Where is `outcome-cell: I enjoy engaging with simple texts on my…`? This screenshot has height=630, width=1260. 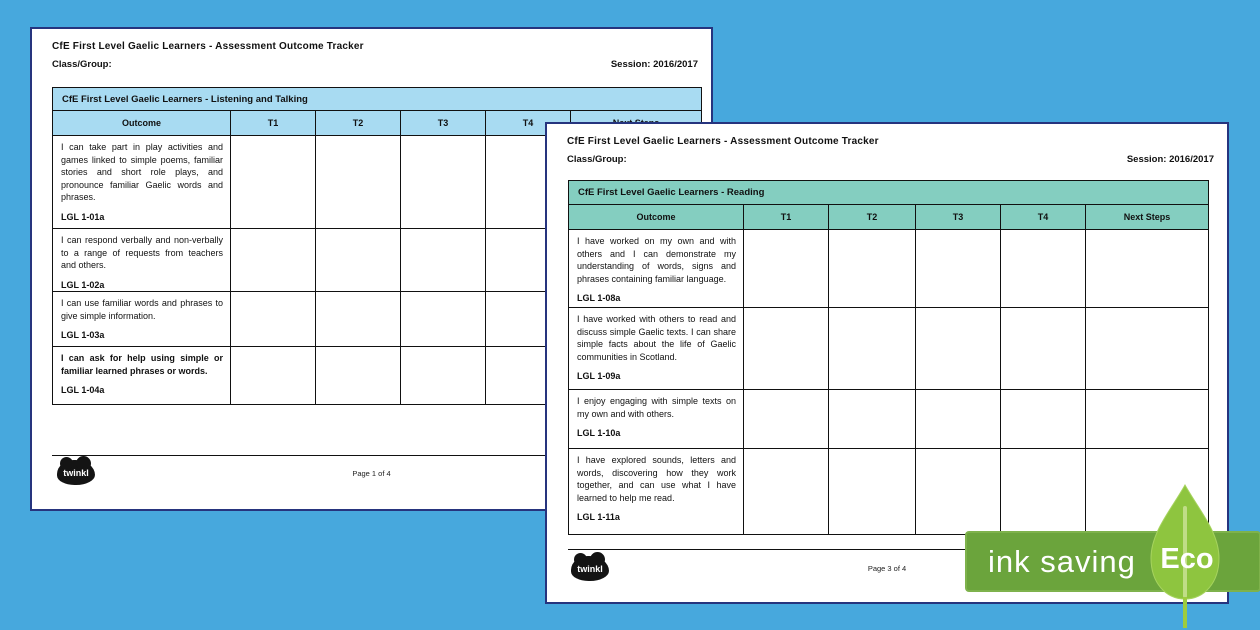
outcome-cell: I enjoy engaging with simple texts on my… is located at coordinates (656, 419).